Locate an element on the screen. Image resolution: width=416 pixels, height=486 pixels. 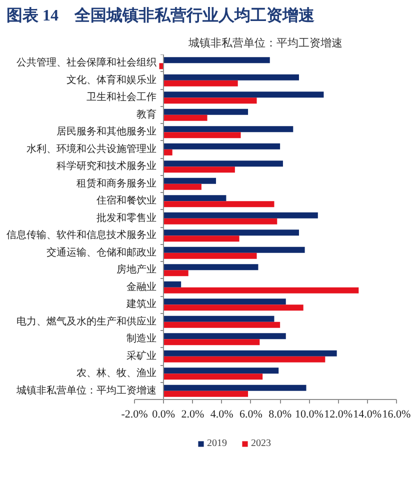
x-tick-label: 14.0% is located at coordinates (367, 414).